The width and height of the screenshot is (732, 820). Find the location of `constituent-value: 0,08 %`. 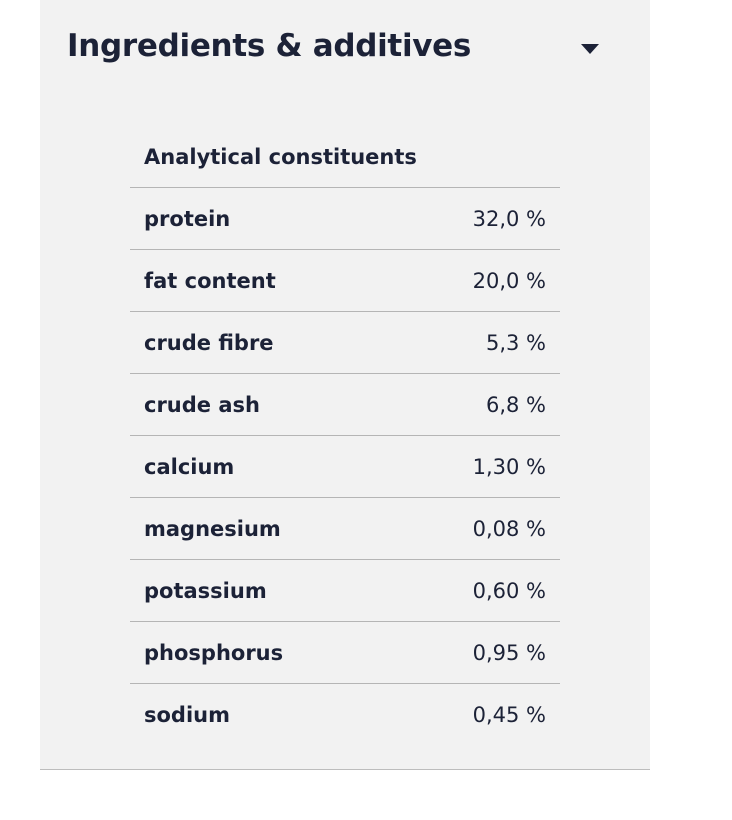

constituent-value: 0,08 % is located at coordinates (509, 528).